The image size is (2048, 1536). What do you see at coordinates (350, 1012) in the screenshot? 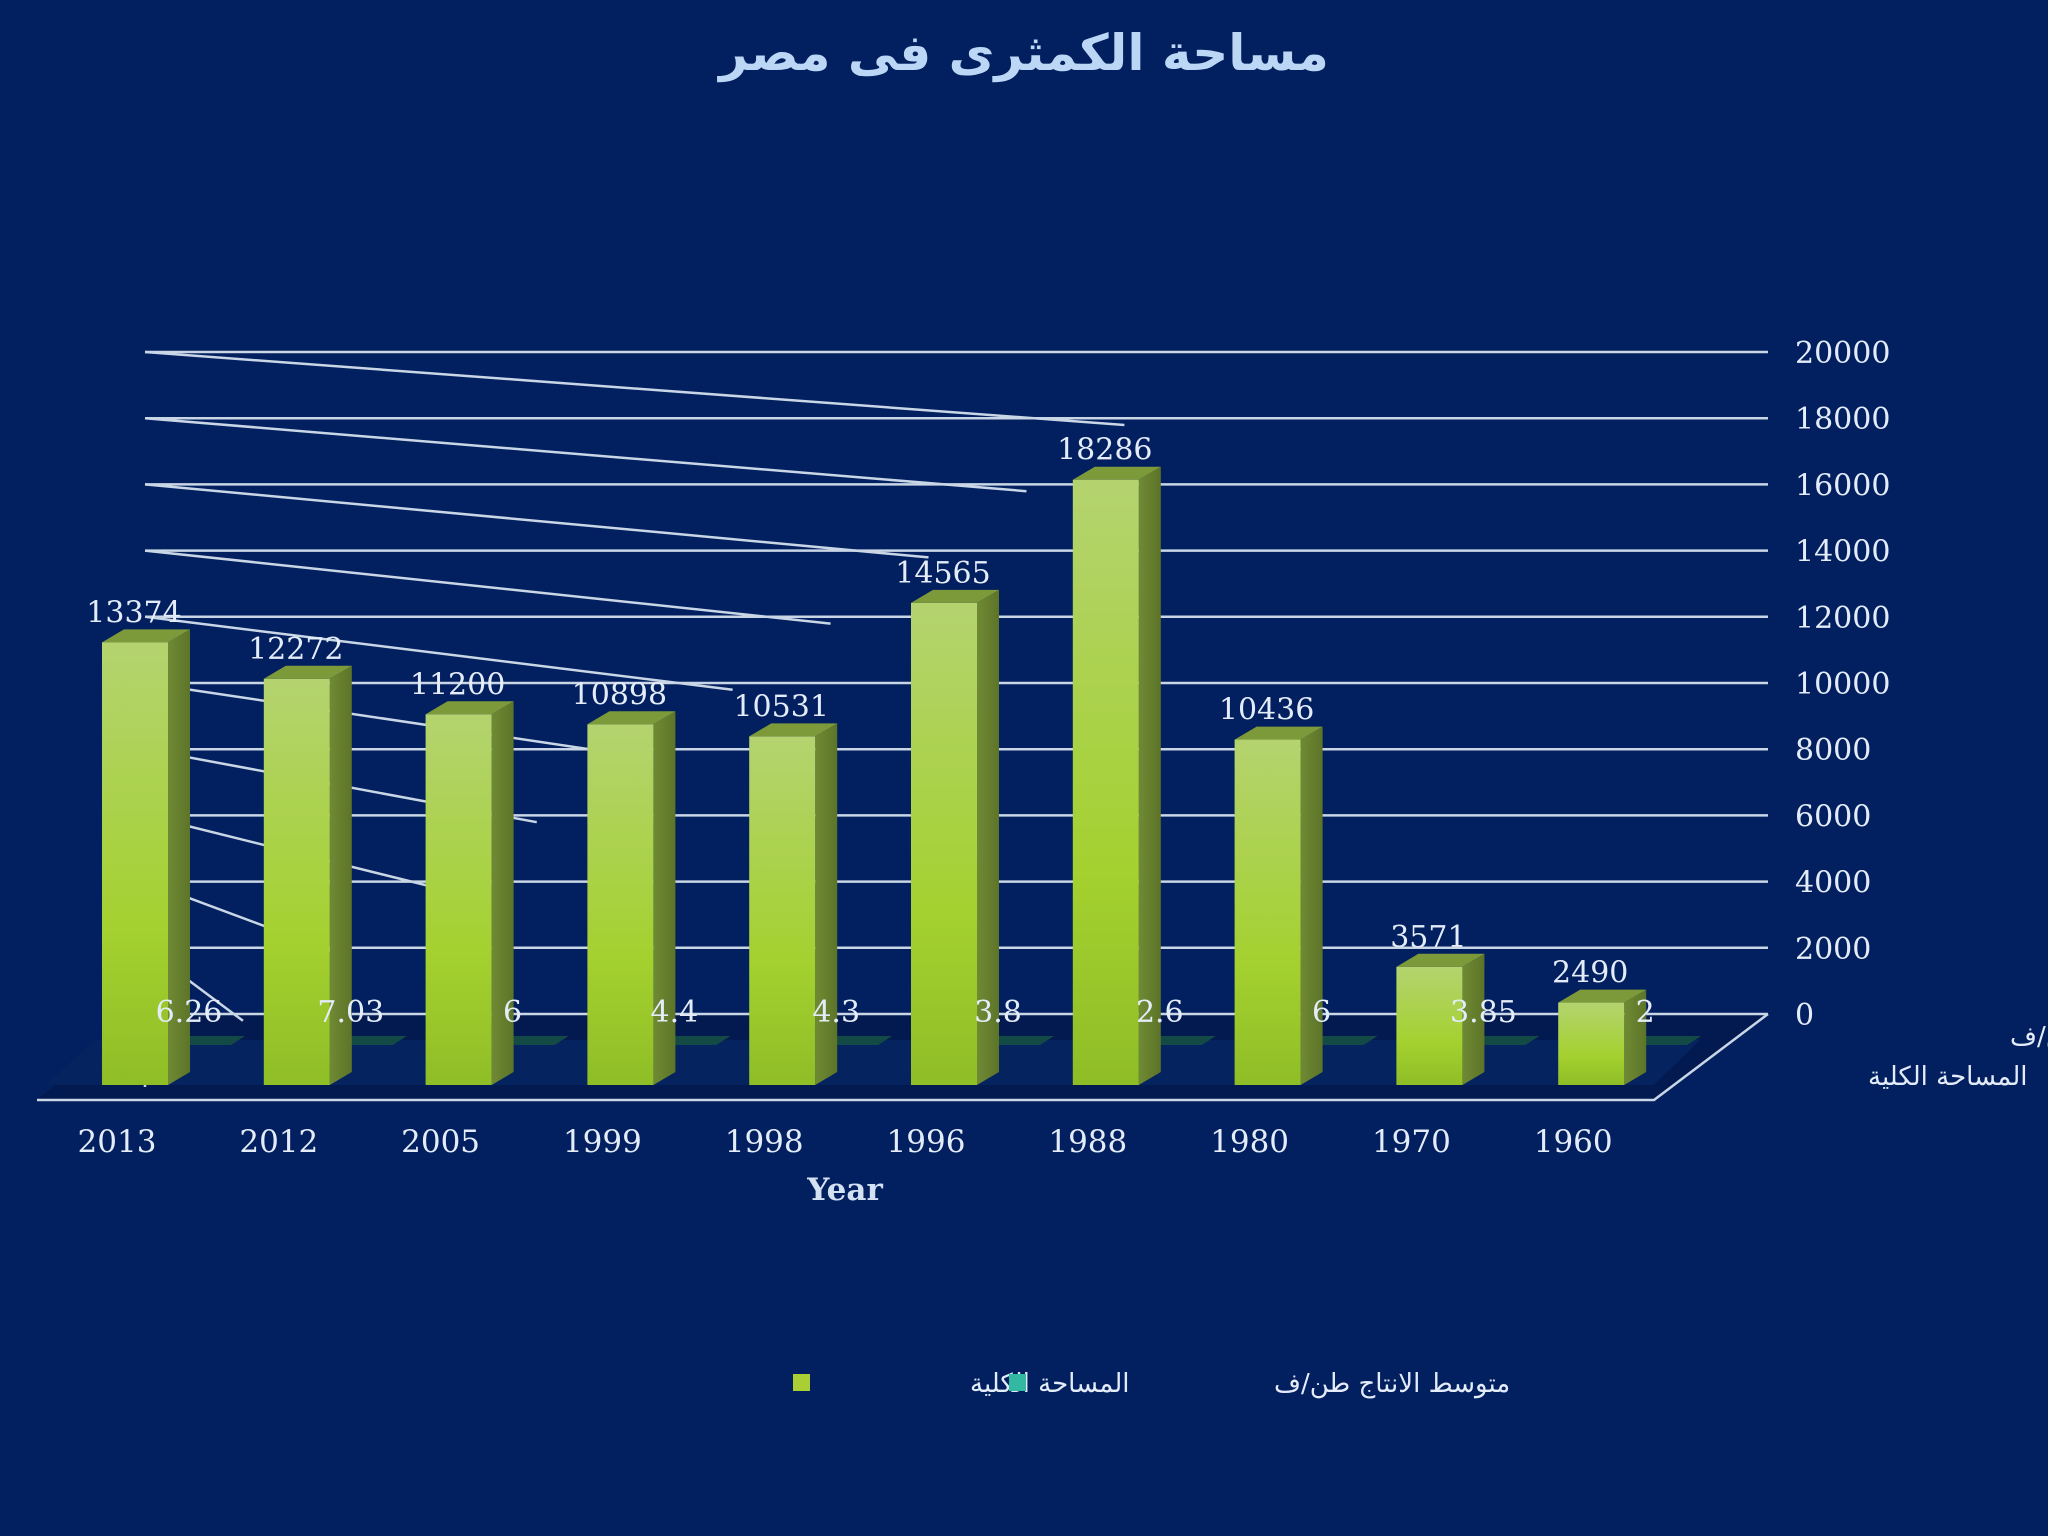
I see `avg-yield-value-label: 7.03` at bounding box center [350, 1012].